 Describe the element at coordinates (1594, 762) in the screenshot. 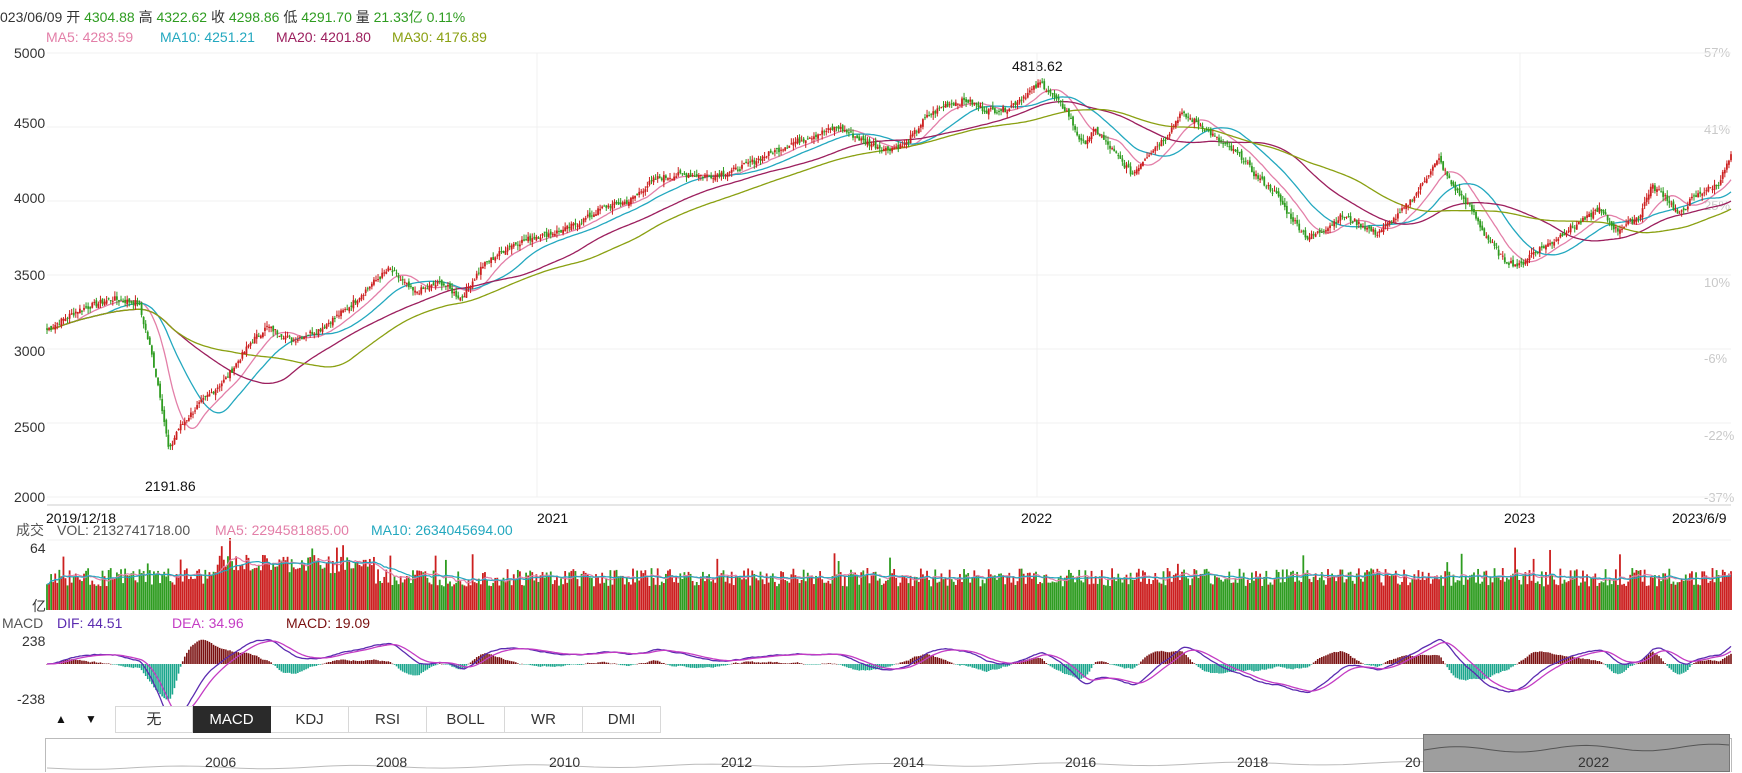

I see `nav-year-2022: 2022` at that location.